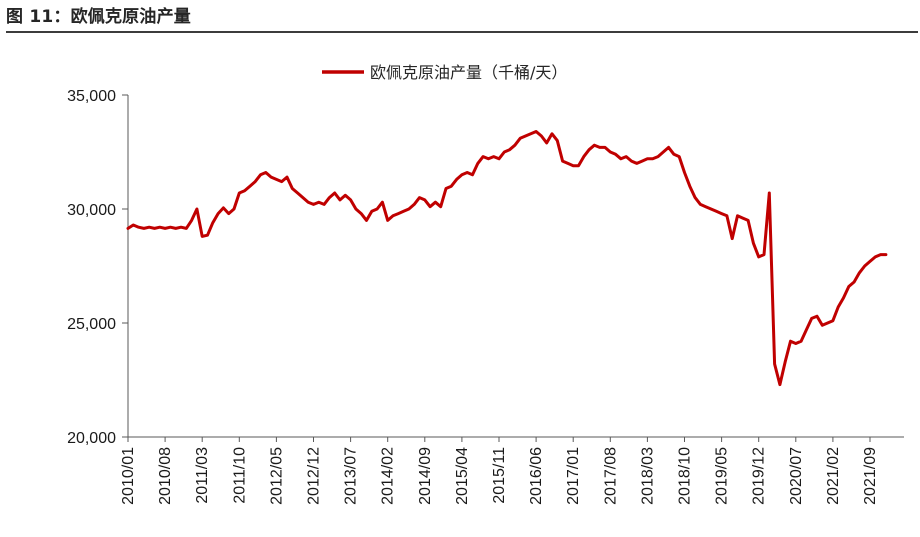 The image size is (920, 537). I want to click on y-tick-label: 20,000, so click(91, 438).